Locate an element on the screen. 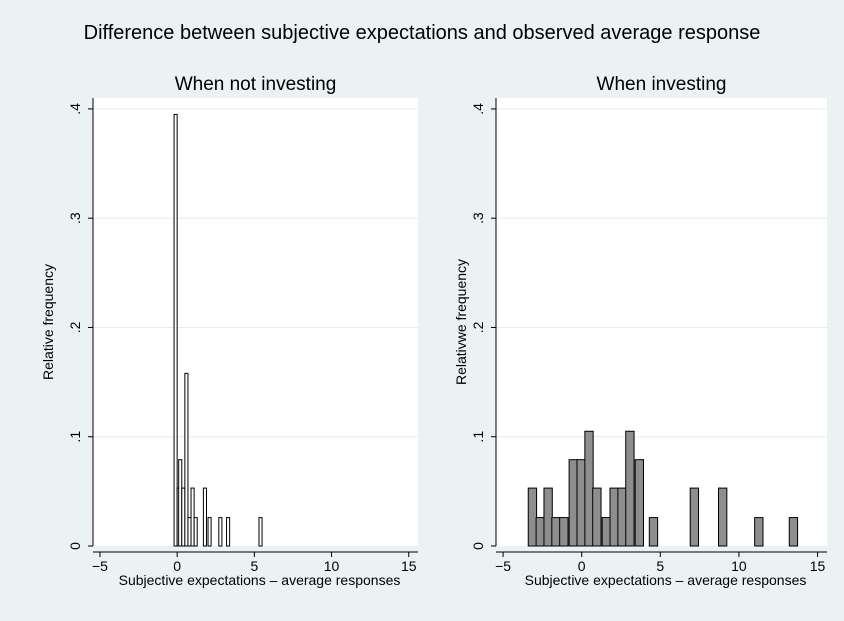  panel-2-x-tick-label-1: 0 is located at coordinates (582, 566).